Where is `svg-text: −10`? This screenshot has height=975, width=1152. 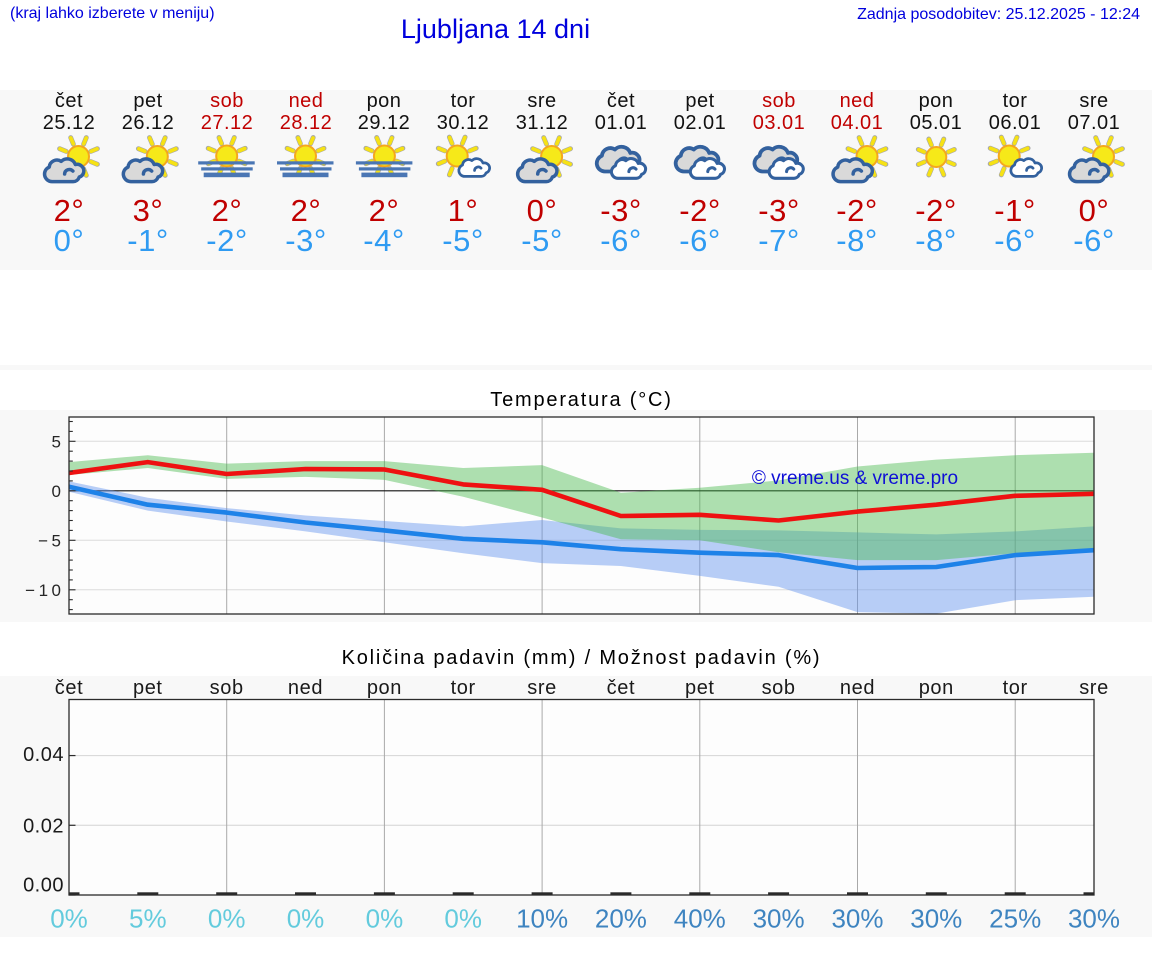 svg-text: −10 is located at coordinates (44, 590).